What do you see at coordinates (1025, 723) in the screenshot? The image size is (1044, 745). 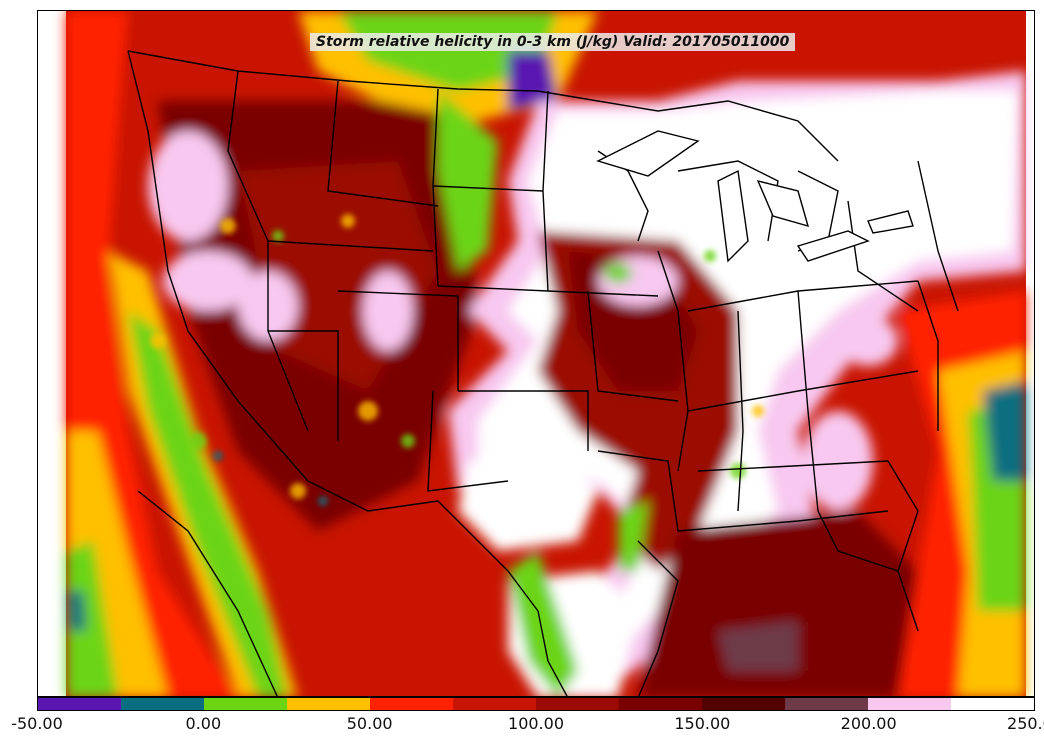 I see `colorbar-tick-label: 250.00` at bounding box center [1025, 723].